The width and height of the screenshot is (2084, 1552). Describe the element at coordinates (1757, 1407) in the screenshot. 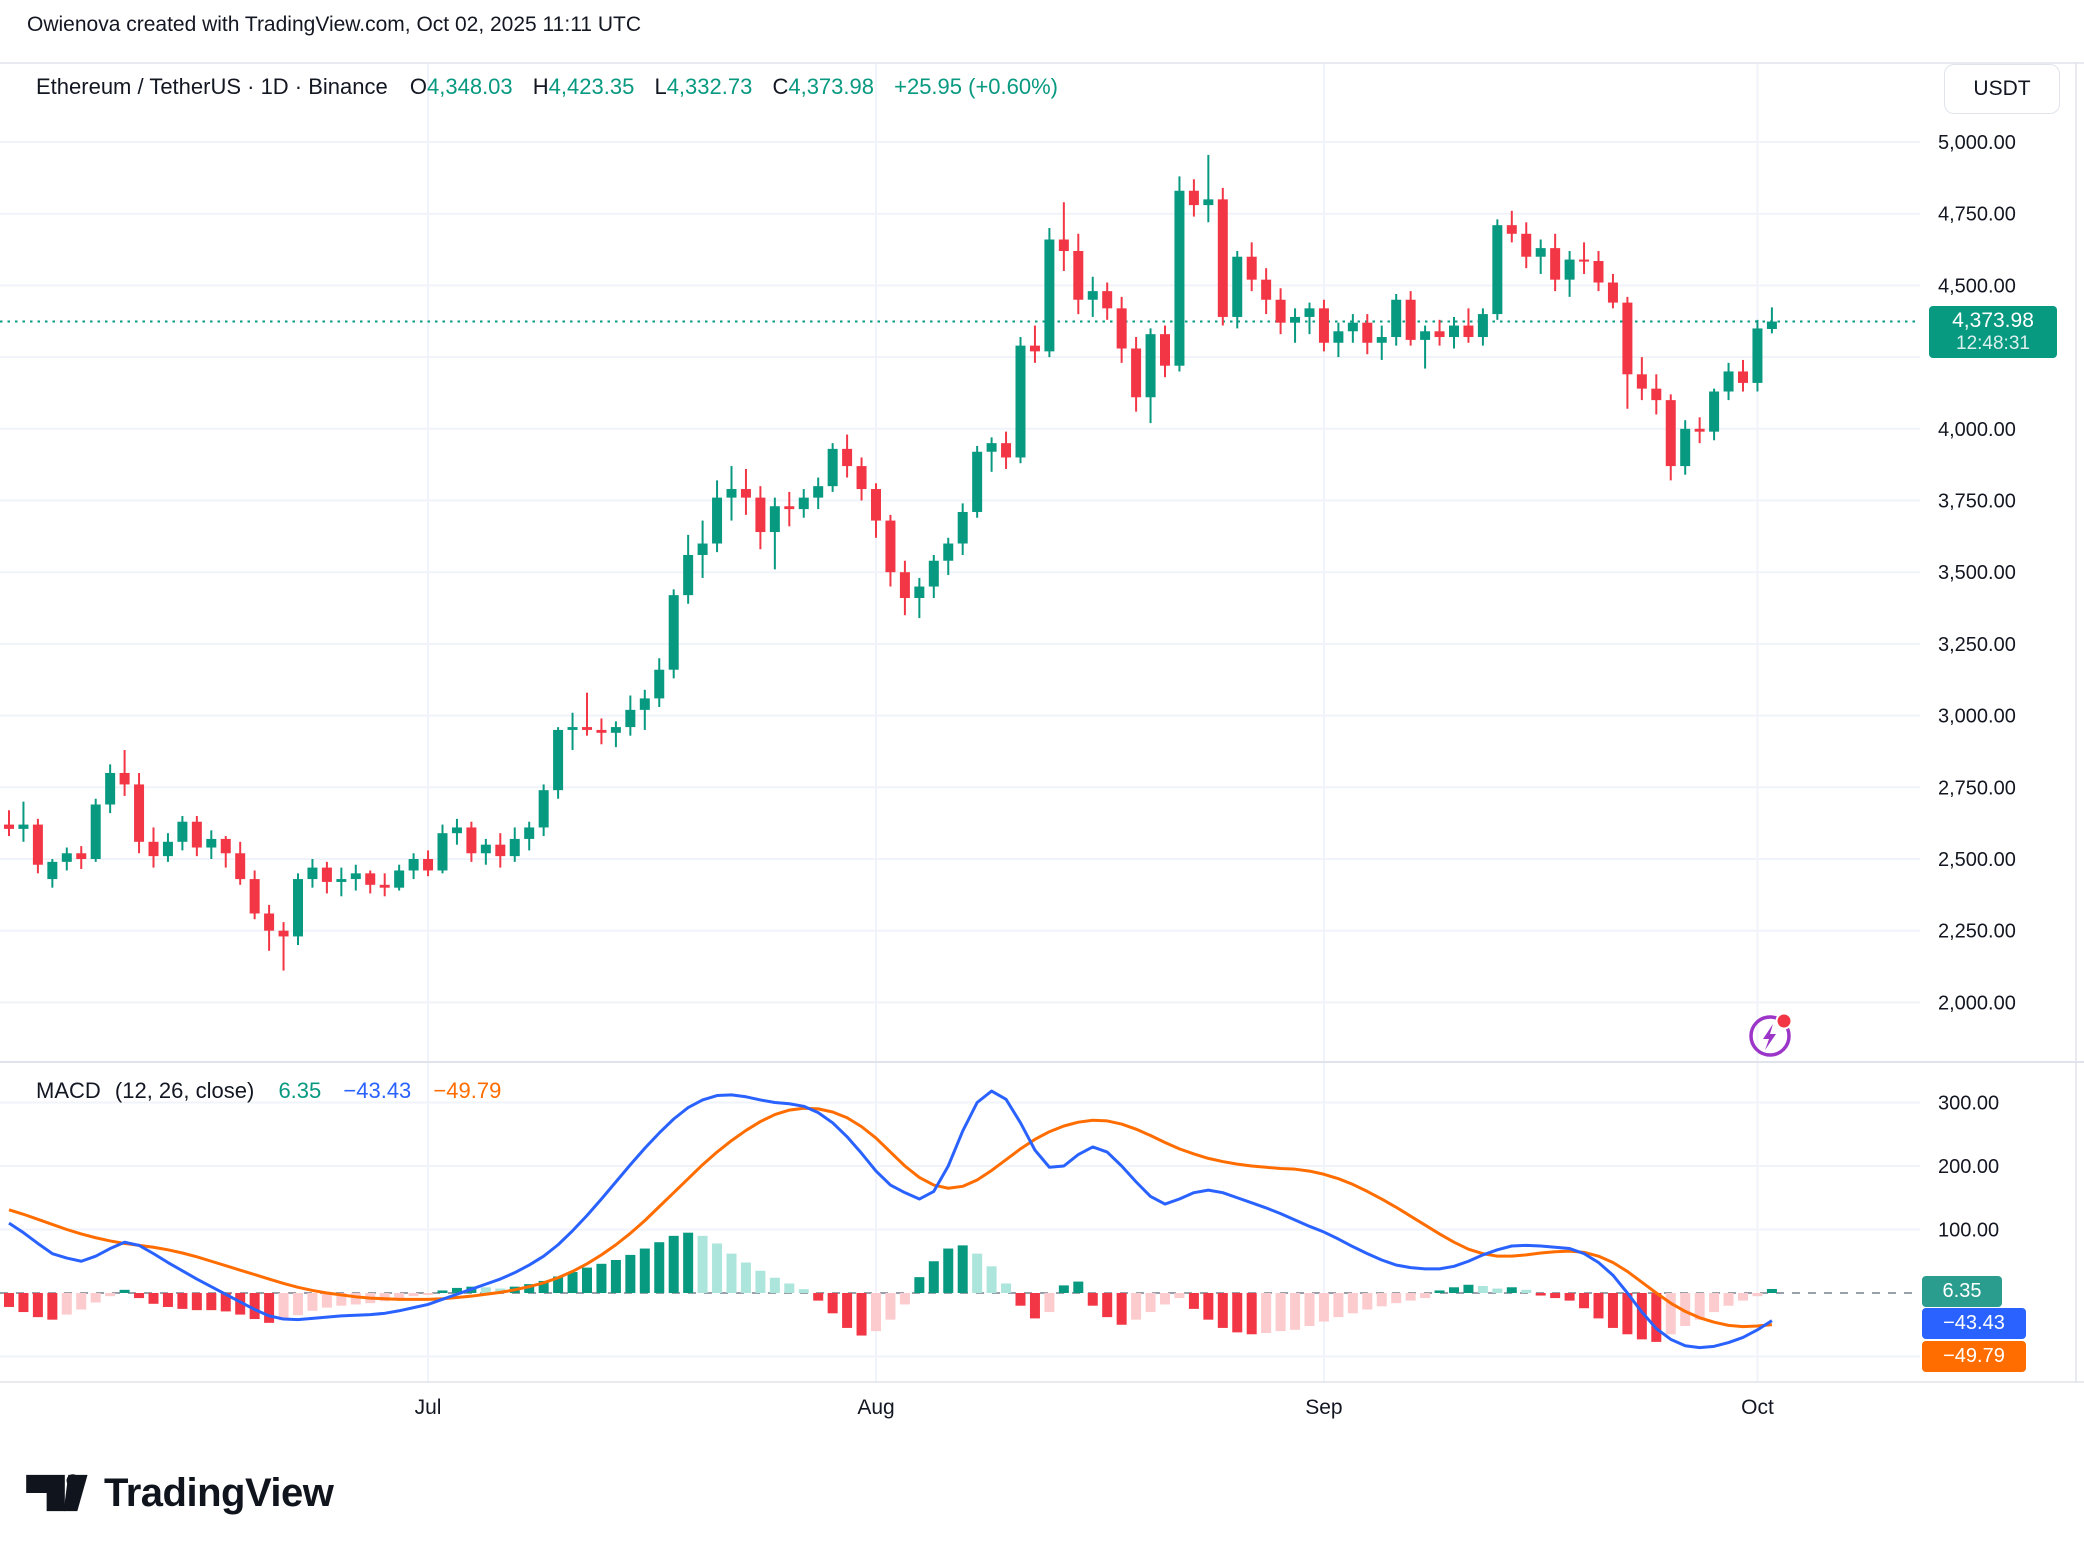

I see `time-axis-month-label: Oct` at that location.